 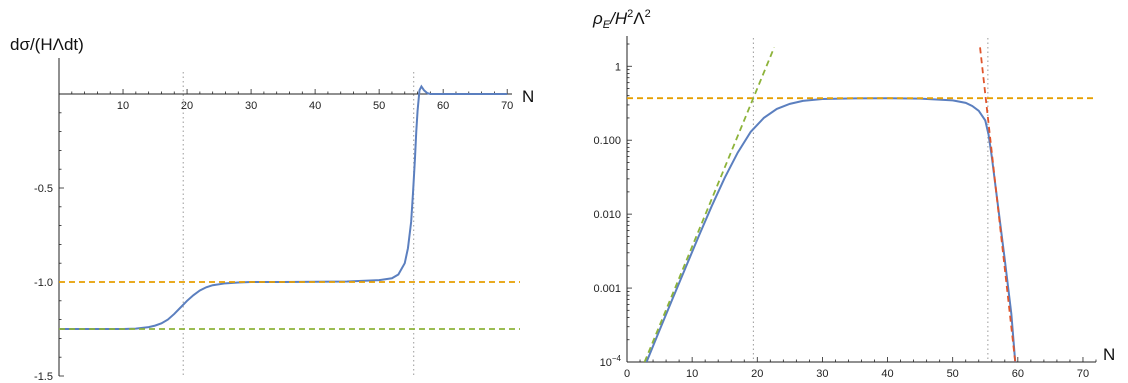 What do you see at coordinates (618, 67) in the screenshot?
I see `y-tick-label: 1` at bounding box center [618, 67].